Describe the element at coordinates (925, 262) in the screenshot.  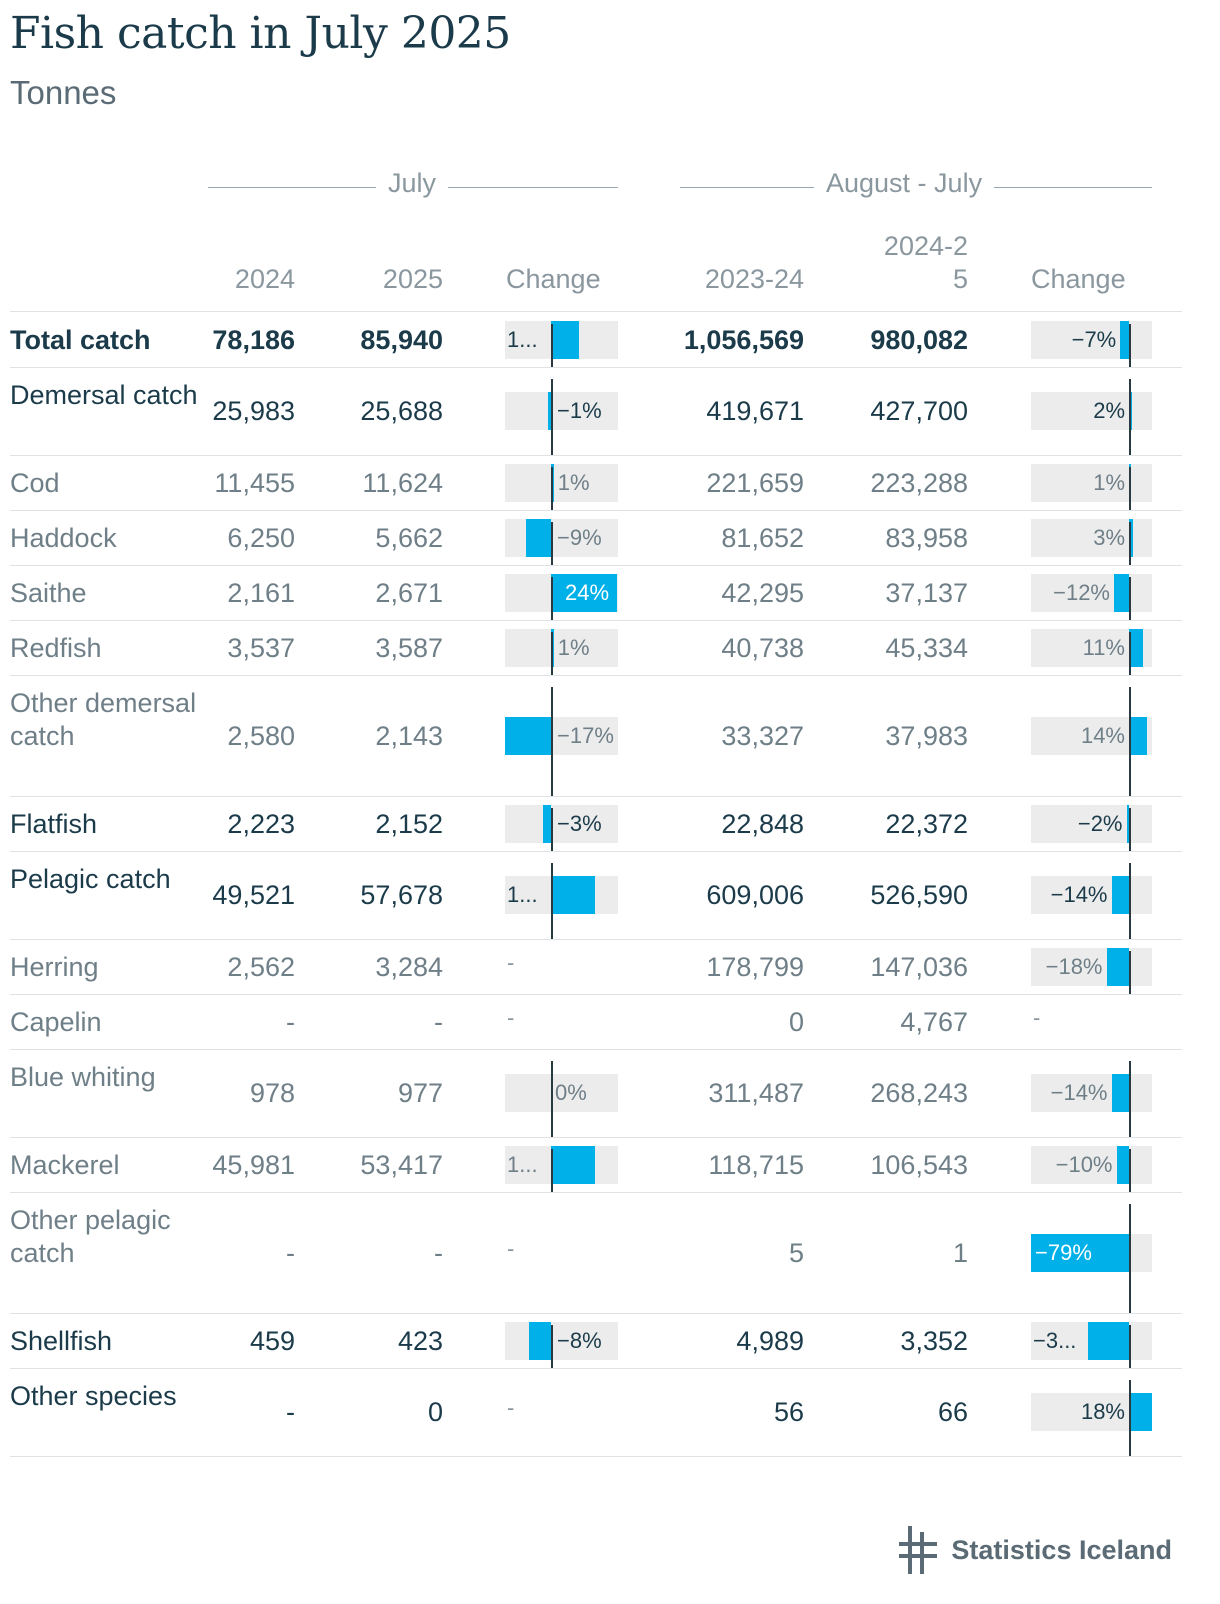
I see `column-header-2024-25: 2024-25` at that location.